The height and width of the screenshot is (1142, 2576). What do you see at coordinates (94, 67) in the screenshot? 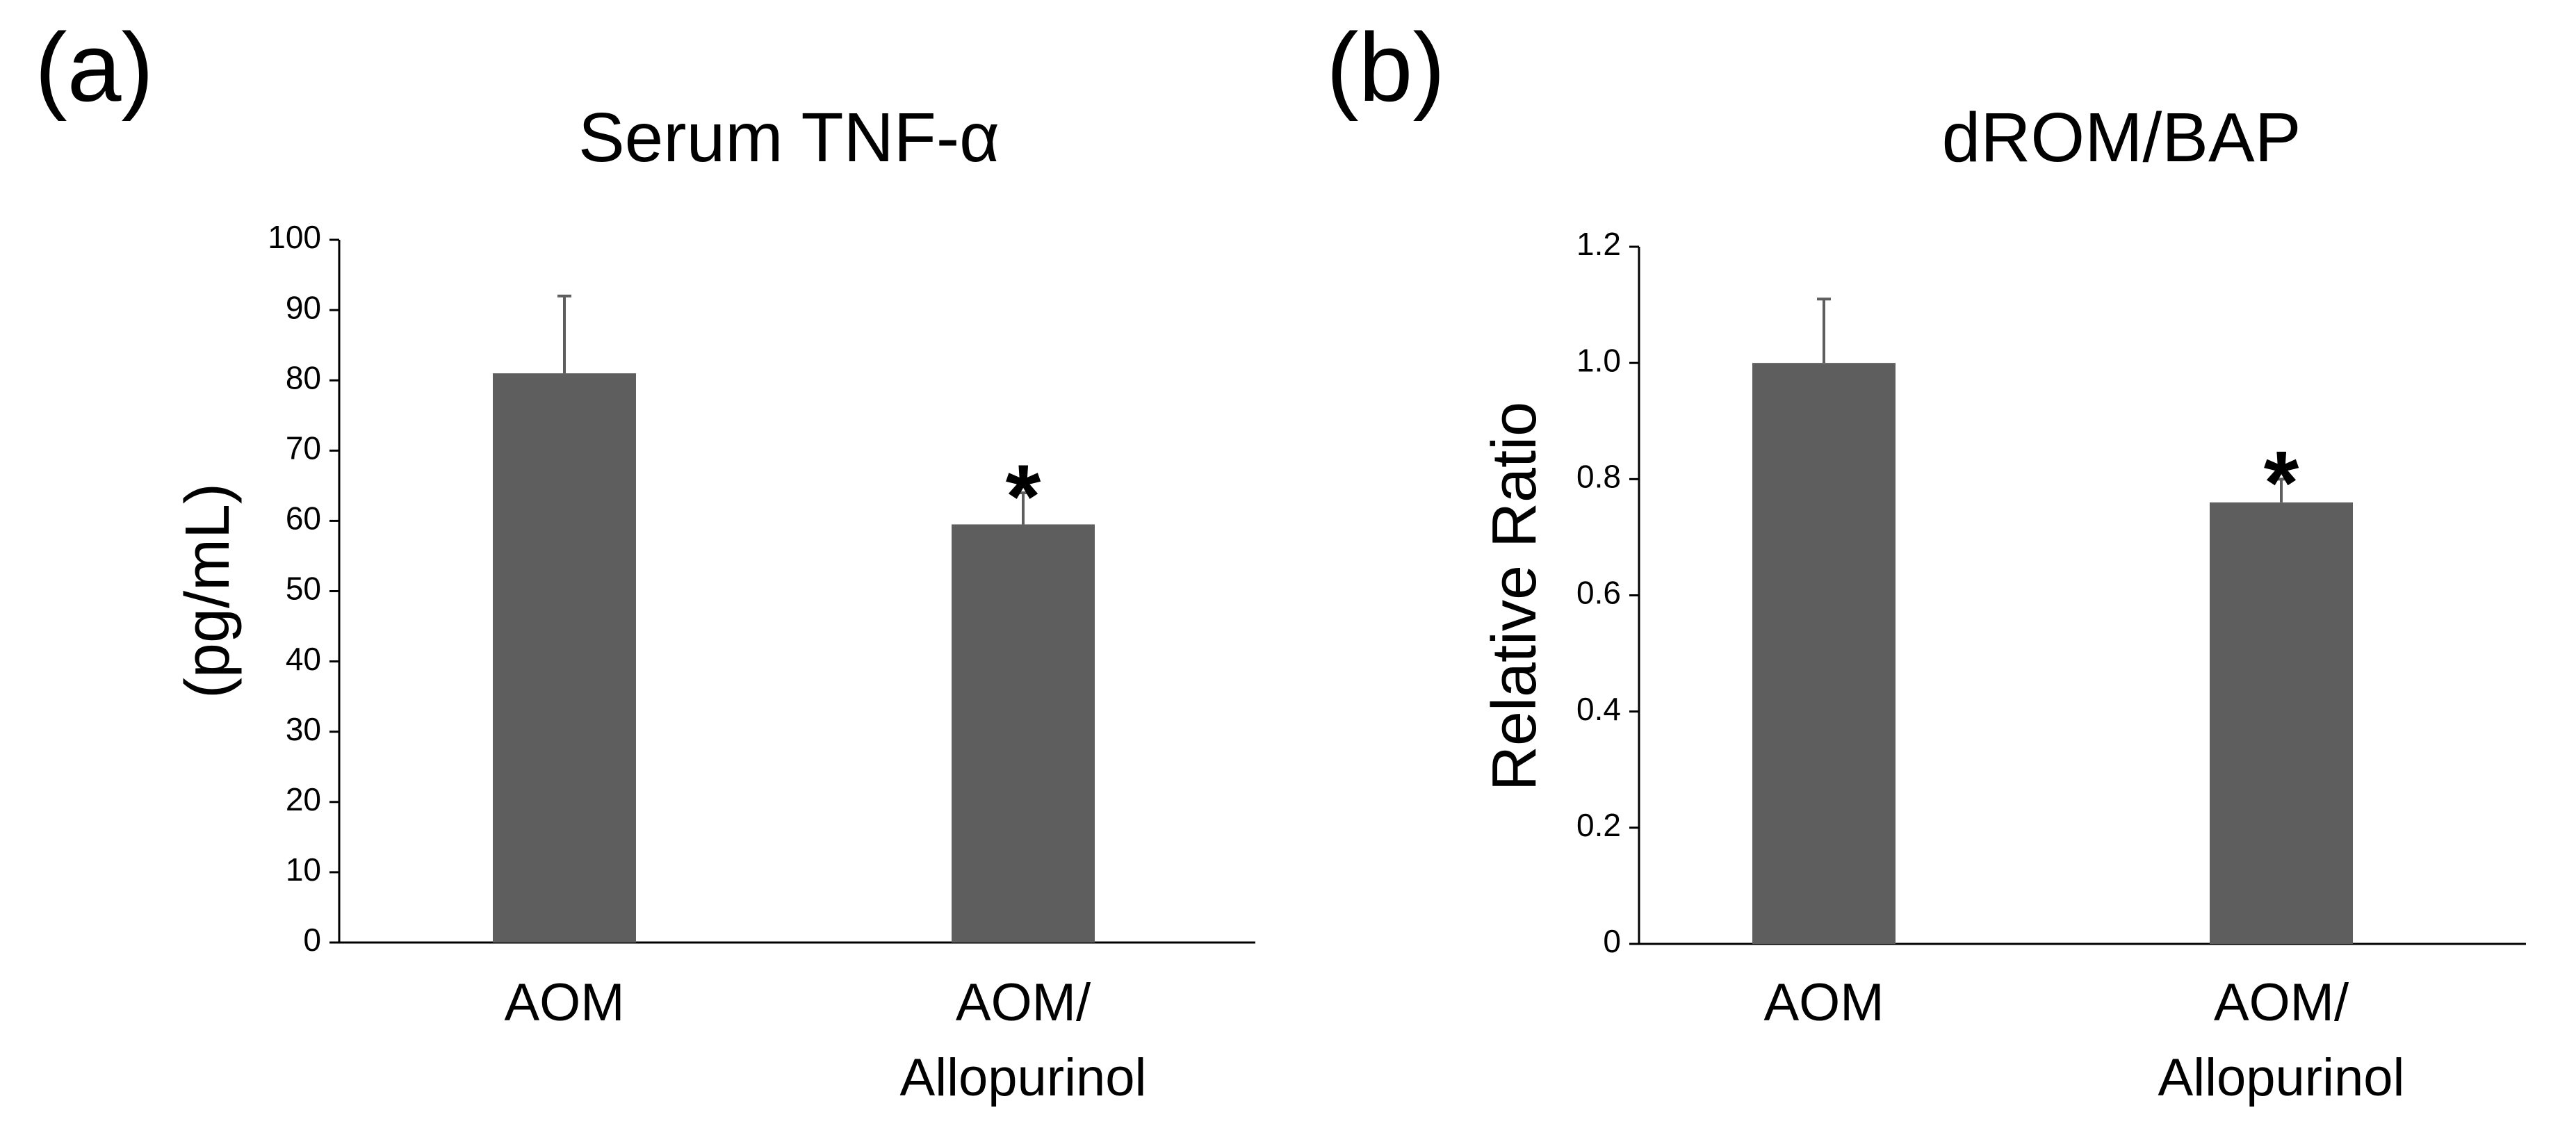
I see `panel-label: (a)` at bounding box center [94, 67].